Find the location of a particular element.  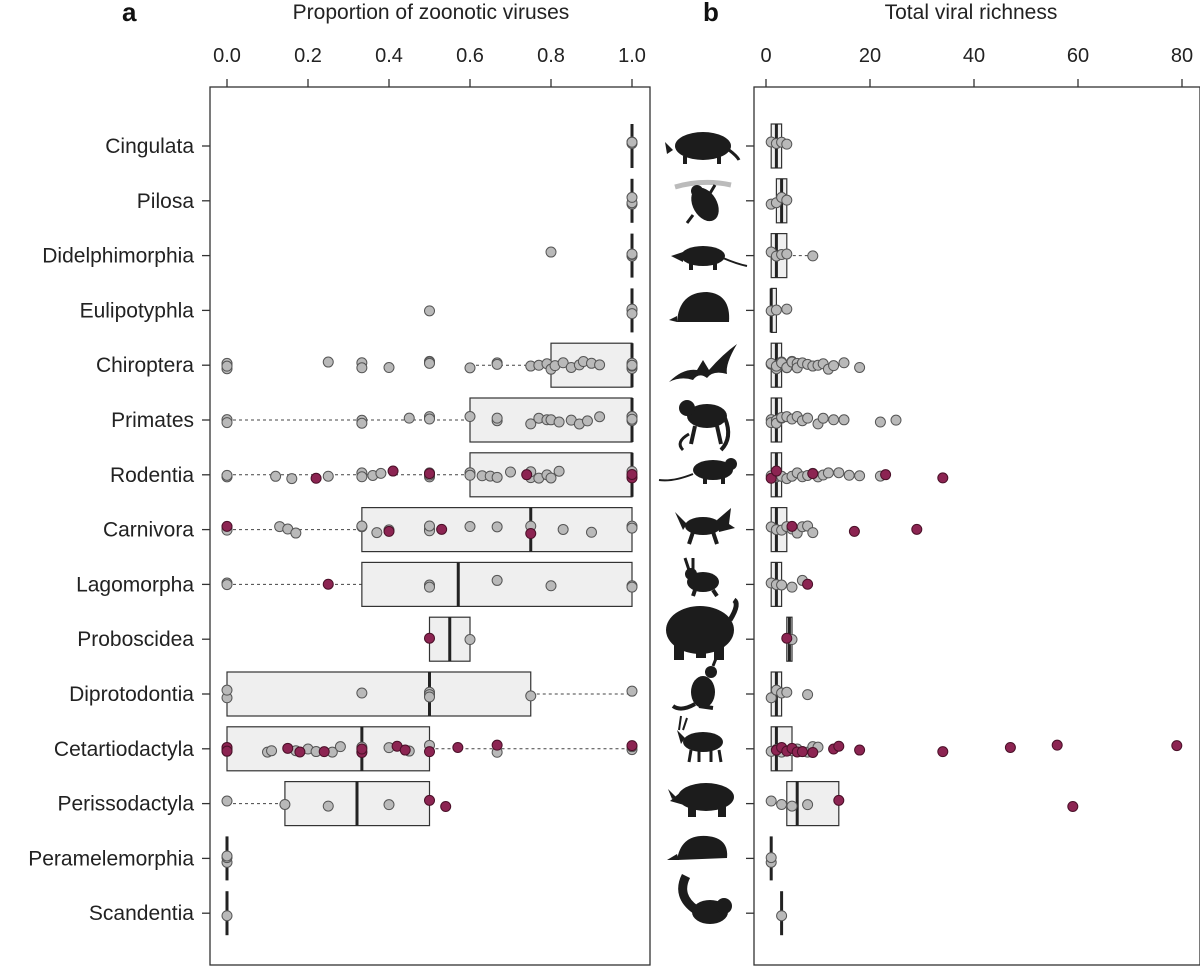

bat-icon is located at coordinates (703, 363).